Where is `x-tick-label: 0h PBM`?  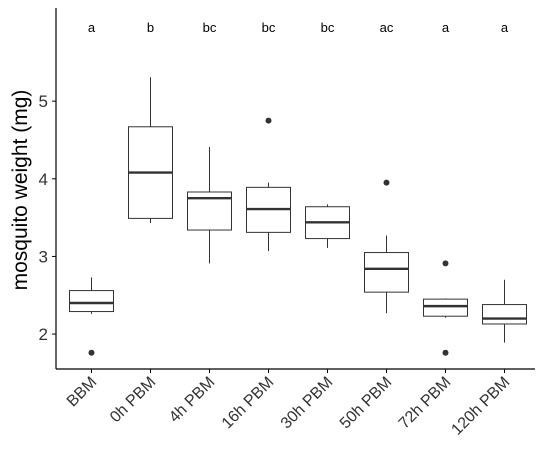
x-tick-label: 0h PBM is located at coordinates (133, 400).